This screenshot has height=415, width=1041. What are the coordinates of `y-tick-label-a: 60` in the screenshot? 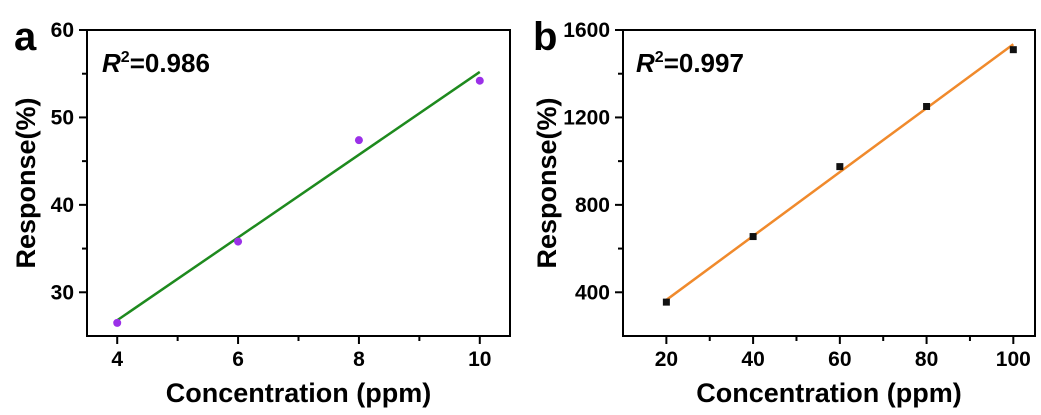 It's located at (62, 30).